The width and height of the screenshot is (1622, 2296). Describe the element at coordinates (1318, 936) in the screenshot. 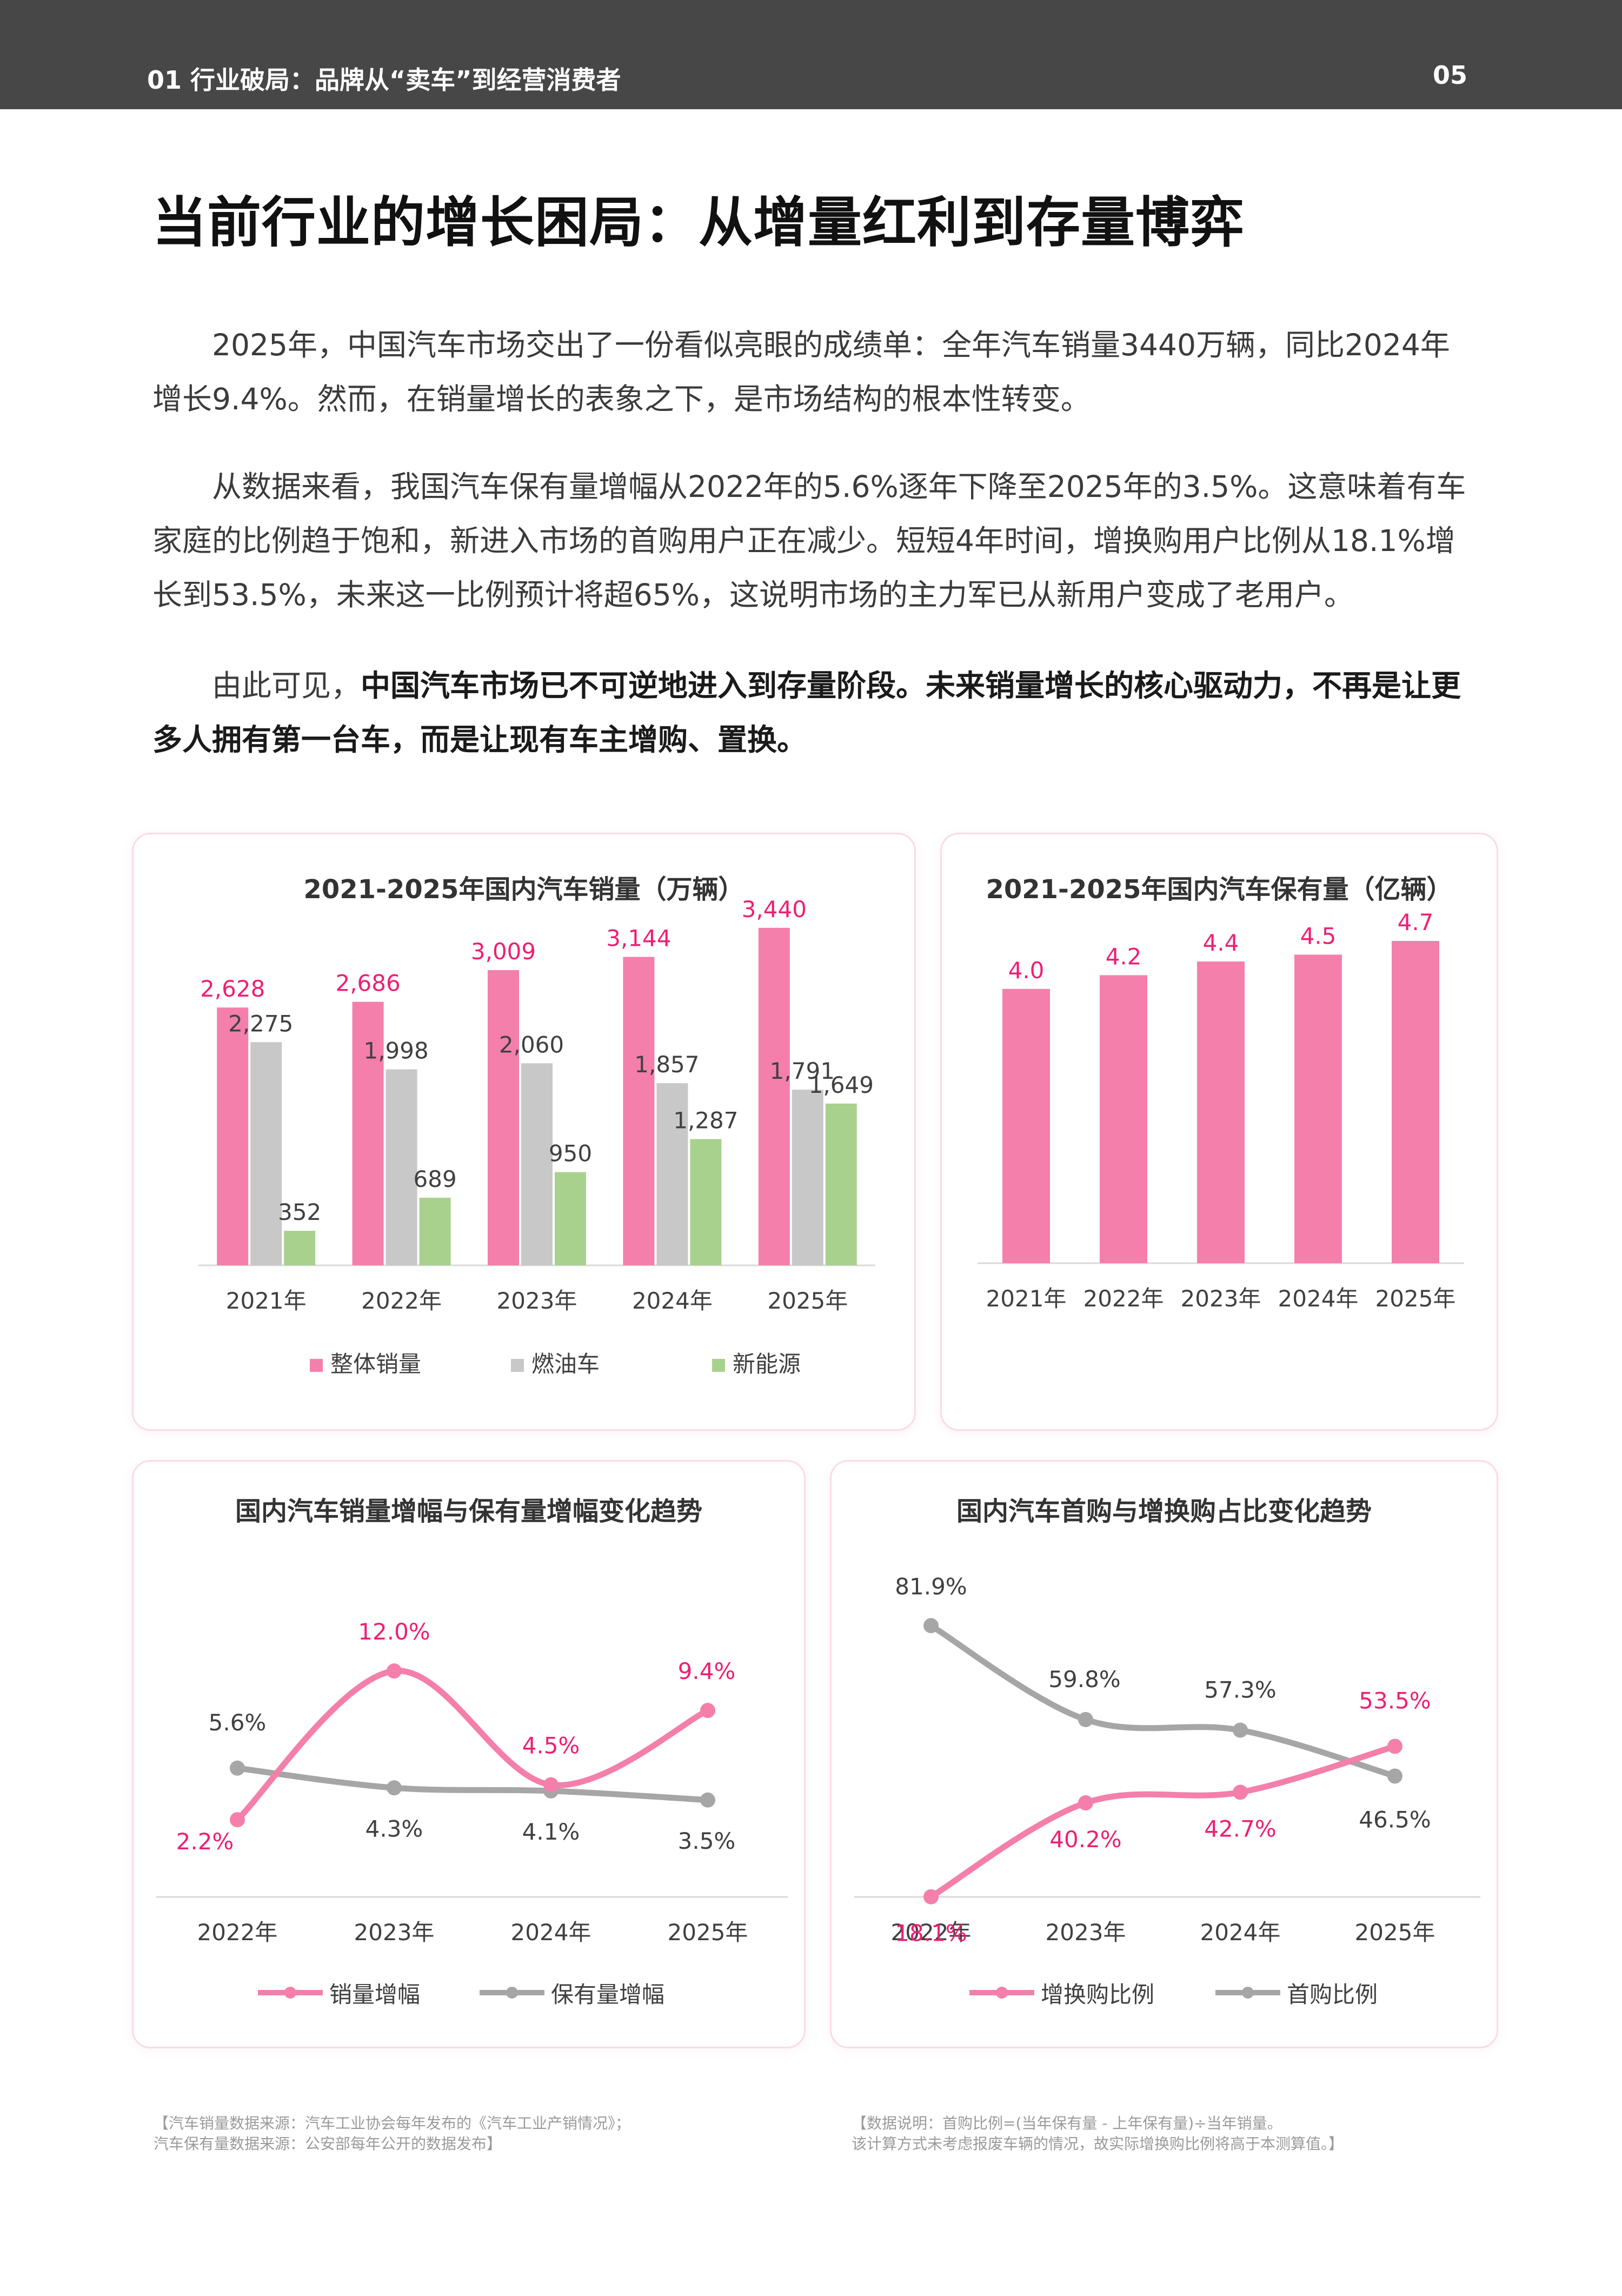

I see `data-label: 4.5` at that location.